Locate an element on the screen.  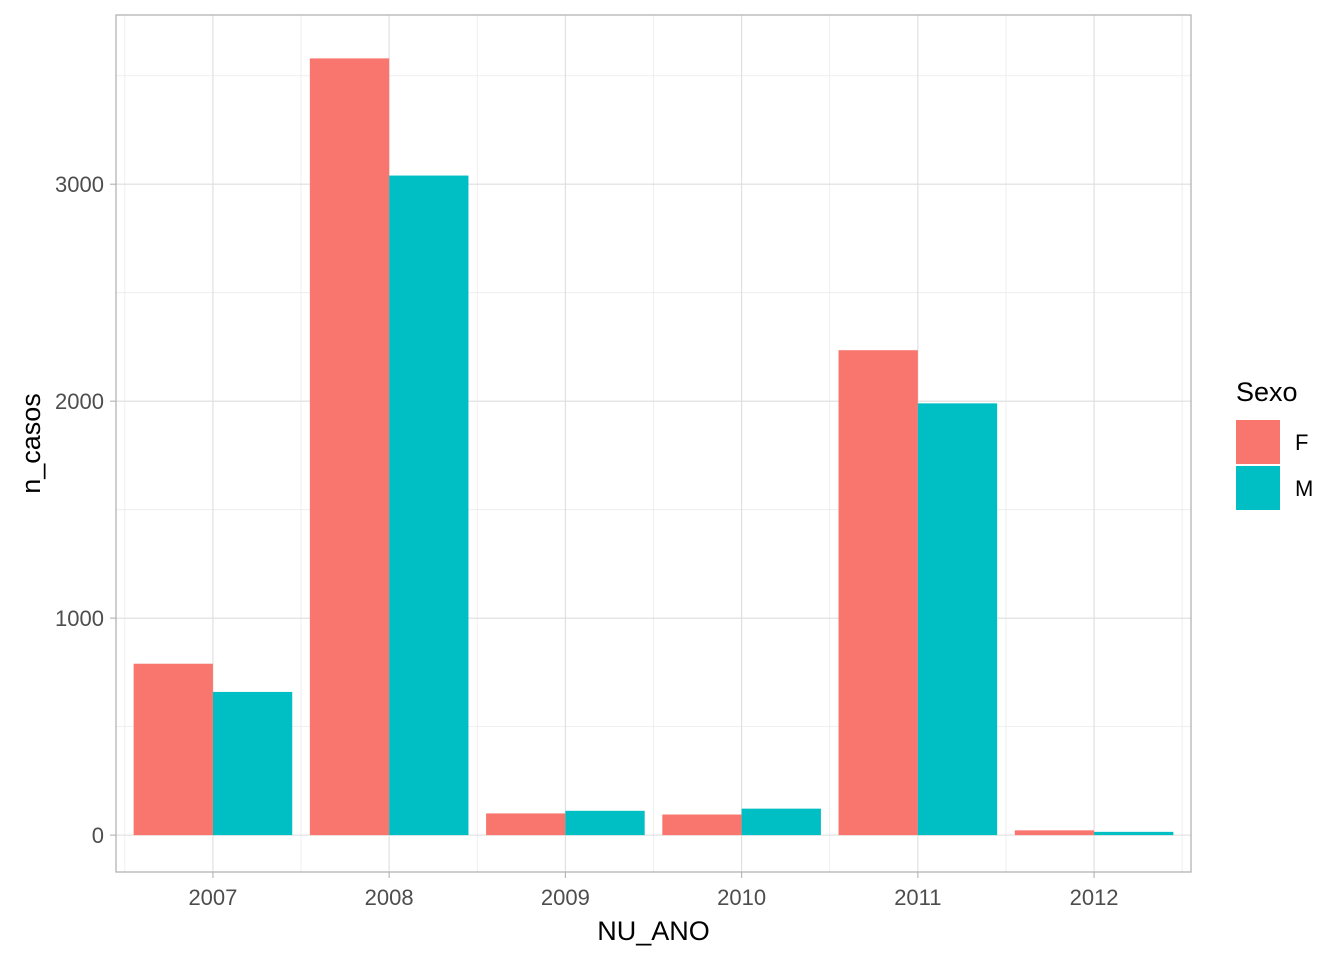
bar-2010-F is located at coordinates (702, 825).